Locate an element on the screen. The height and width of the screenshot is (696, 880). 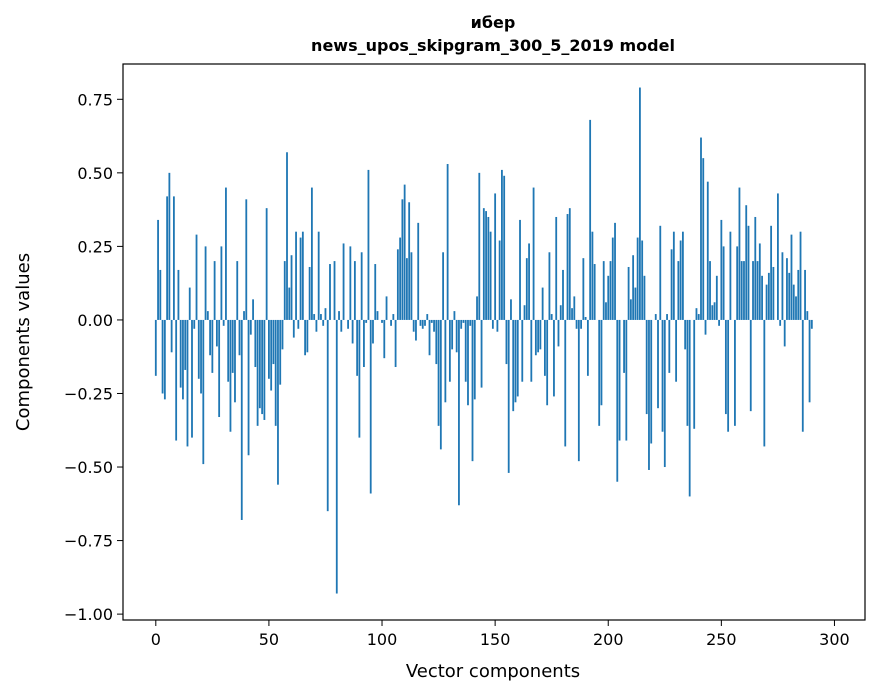
x-axis-label: Vector components is located at coordinates (493, 671).